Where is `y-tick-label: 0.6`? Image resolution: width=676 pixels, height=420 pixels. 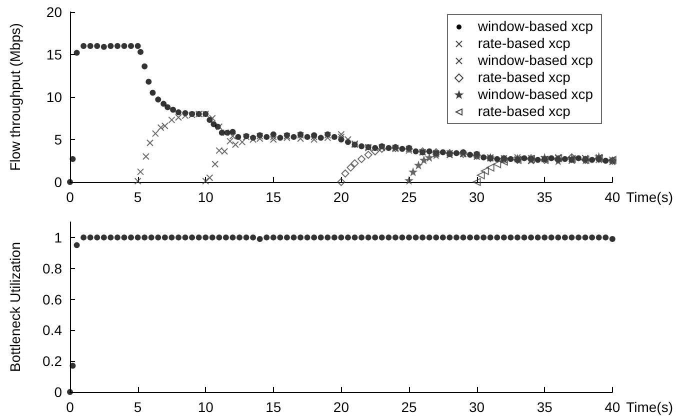 y-tick-label: 0.6 is located at coordinates (52, 299).